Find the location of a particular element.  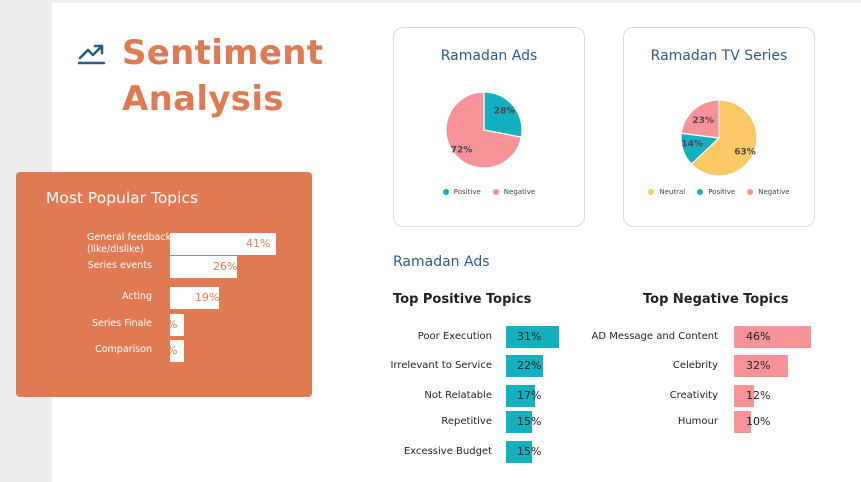

topic-bar-value: 22% is located at coordinates (529, 365).